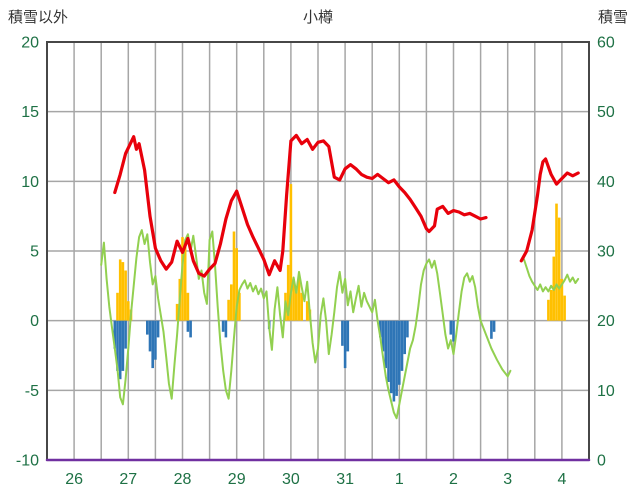 The width and height of the screenshot is (636, 501). I want to click on x-axis-tick-label: 2, so click(453, 479).